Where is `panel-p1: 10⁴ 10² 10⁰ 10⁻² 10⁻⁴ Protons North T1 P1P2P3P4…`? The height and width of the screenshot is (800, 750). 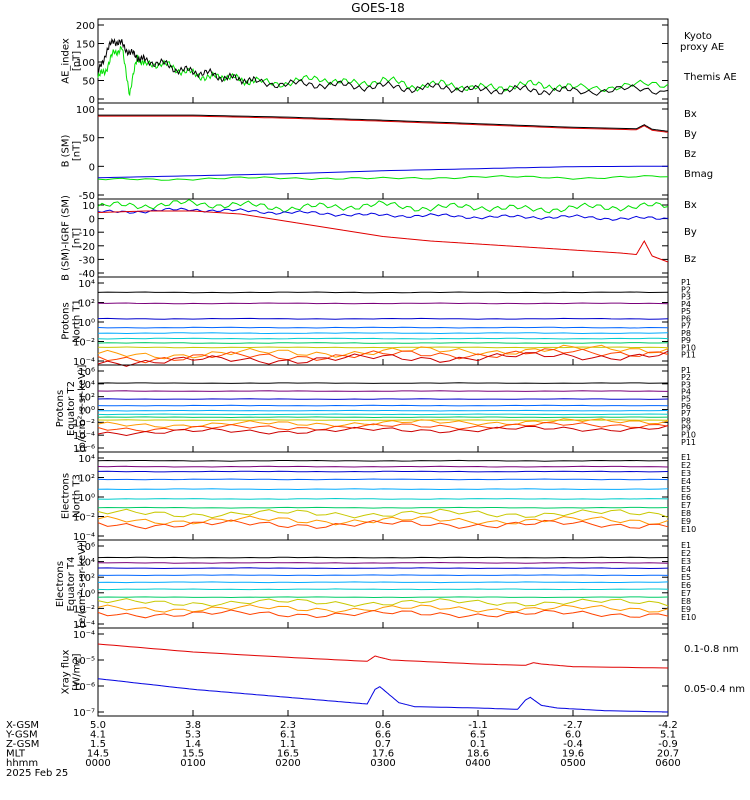
panel-p1: 10⁴ 10² 10⁰ 10⁻² 10⁻⁴ Protons North T1 P1P2P3P4… is located at coordinates (378, 322).